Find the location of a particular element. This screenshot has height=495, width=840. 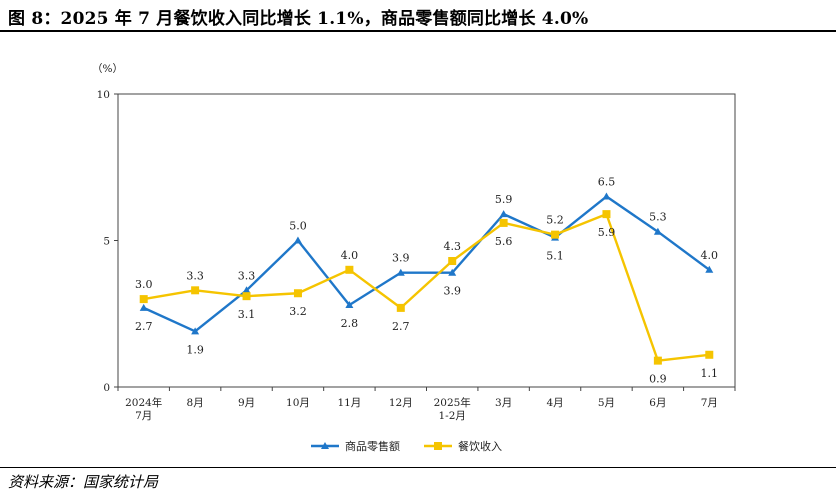

data-label: 3.2 is located at coordinates (298, 311).